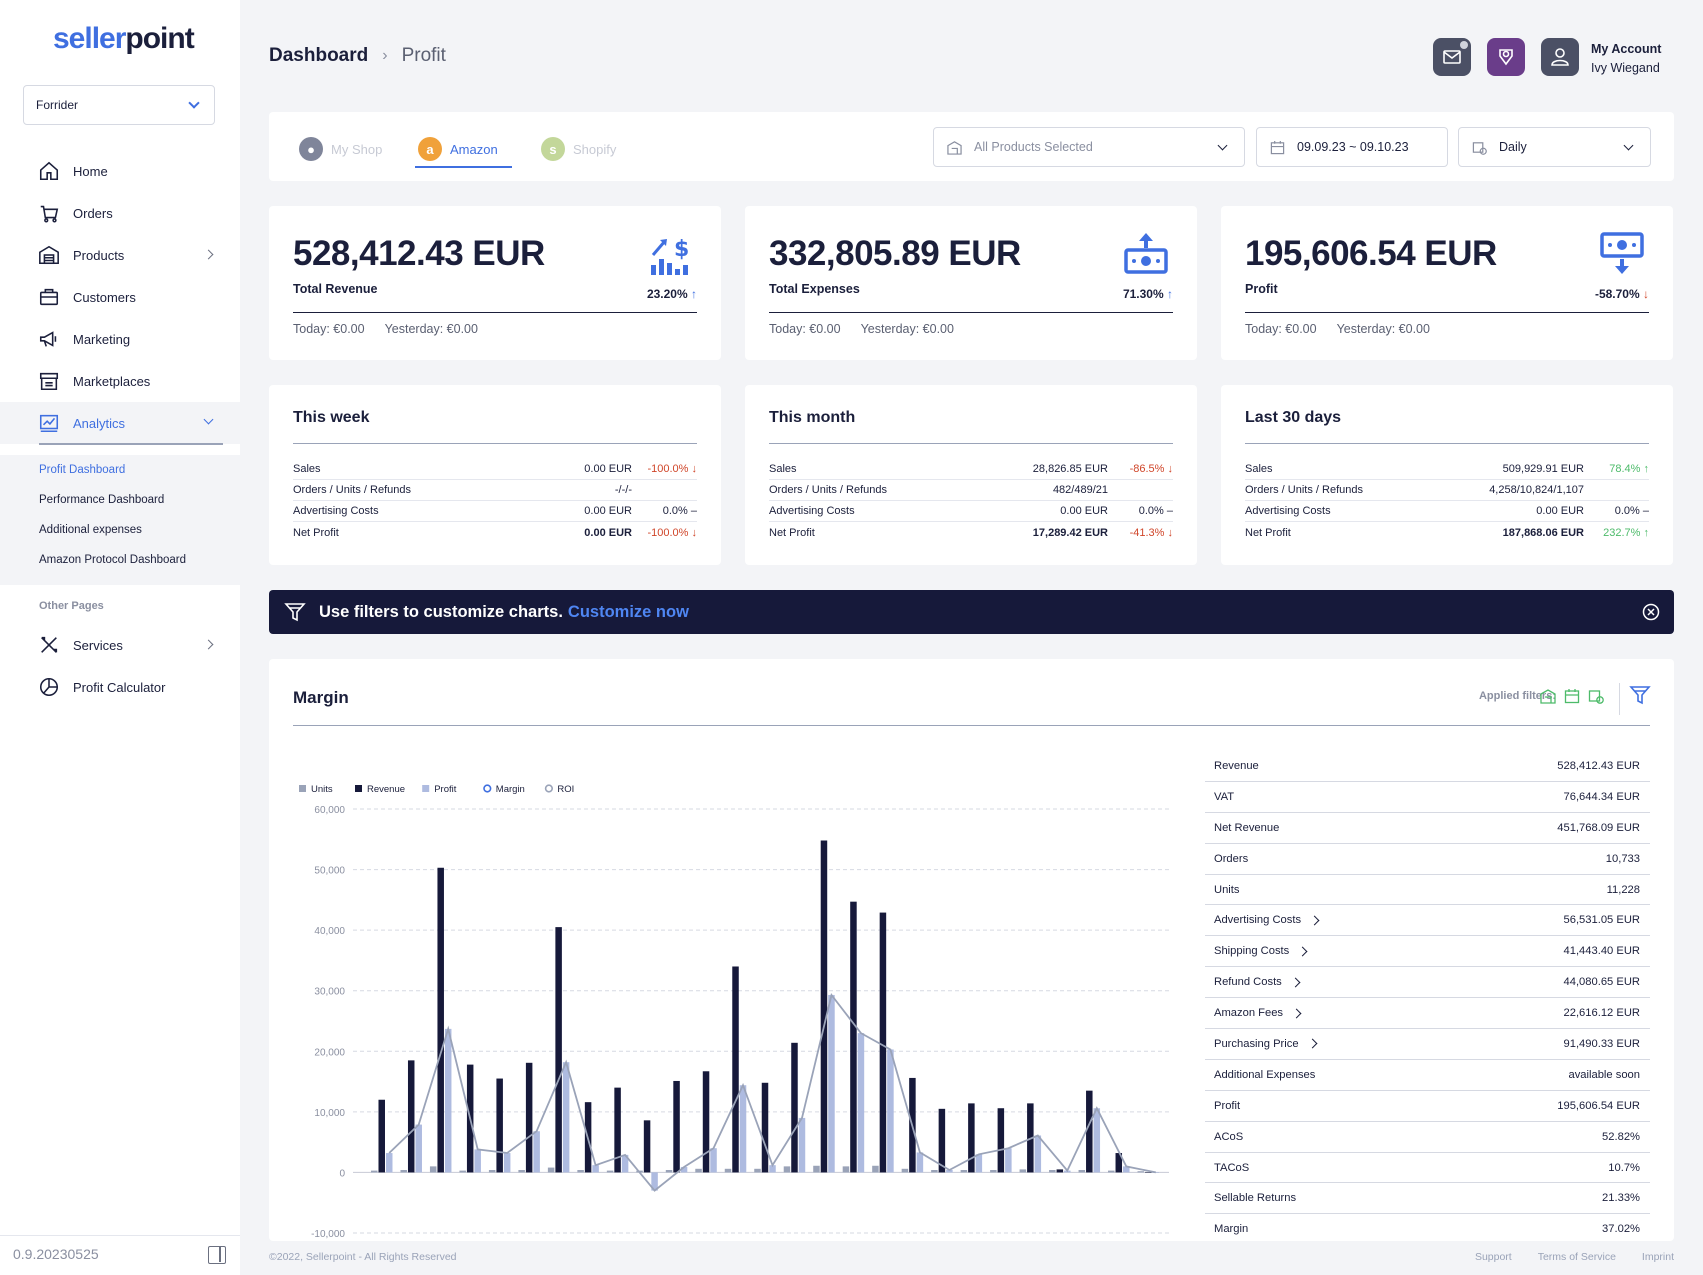  What do you see at coordinates (1646, 294) in the screenshot?
I see `arrow-down-icon: ↓` at bounding box center [1646, 294].